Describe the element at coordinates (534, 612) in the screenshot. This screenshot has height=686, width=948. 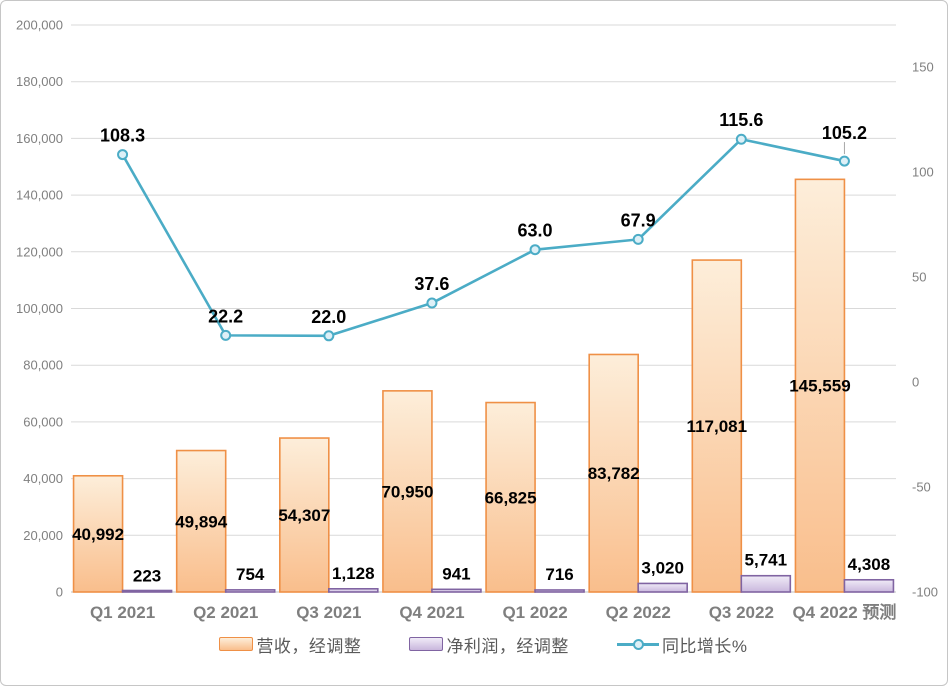
I see `category-label: Q1 2022` at that location.